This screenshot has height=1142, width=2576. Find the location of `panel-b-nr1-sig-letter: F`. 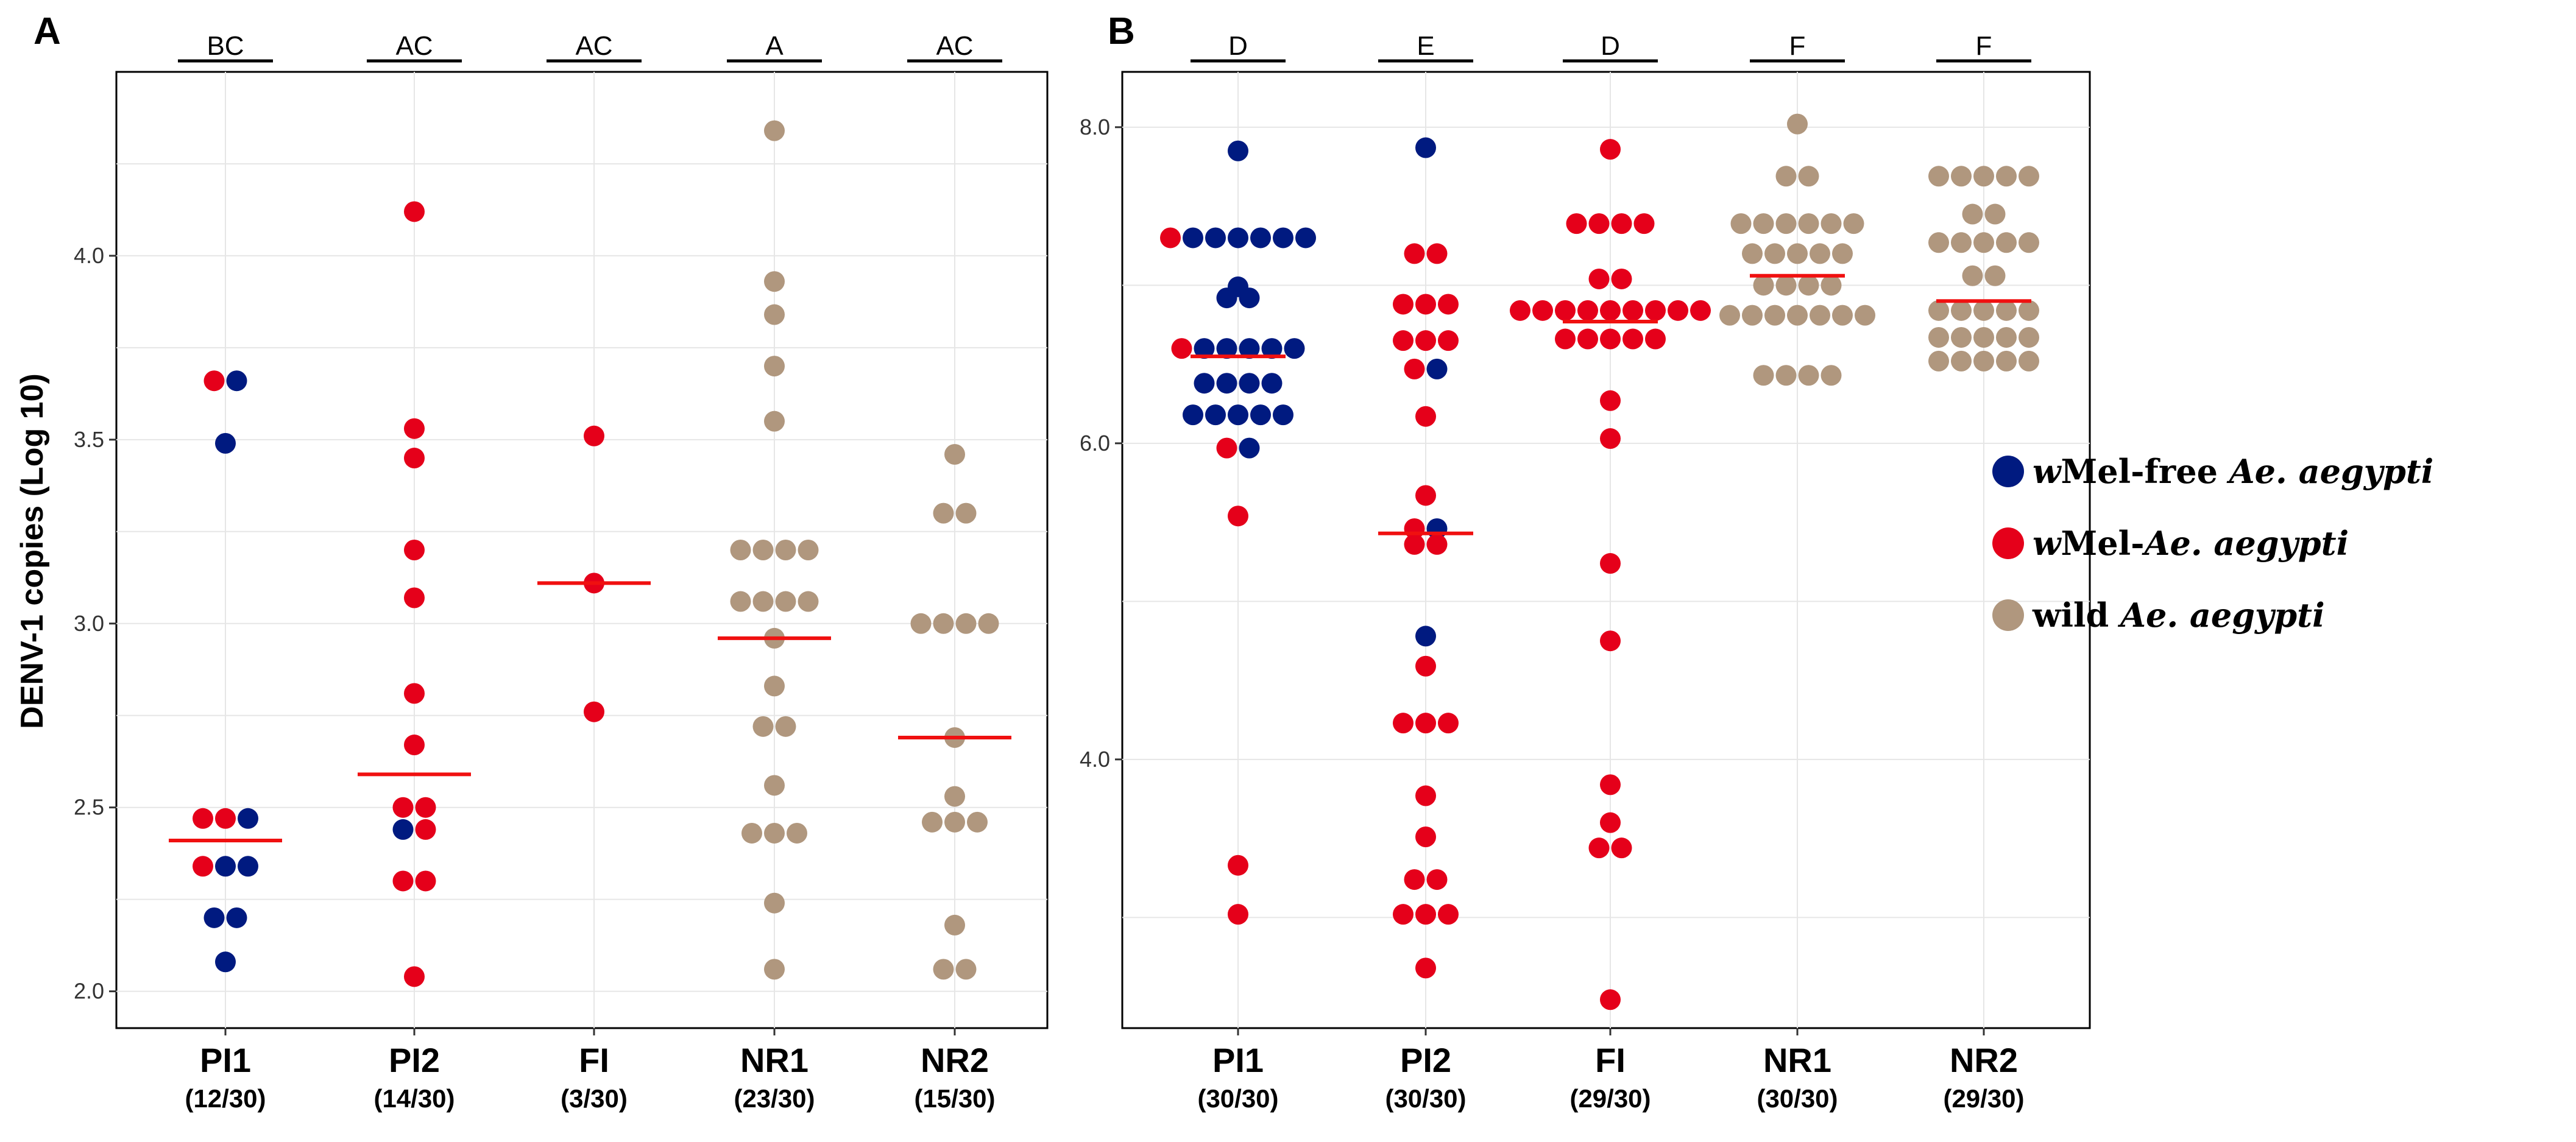

panel-b-nr1-sig-letter: F is located at coordinates (1797, 46).